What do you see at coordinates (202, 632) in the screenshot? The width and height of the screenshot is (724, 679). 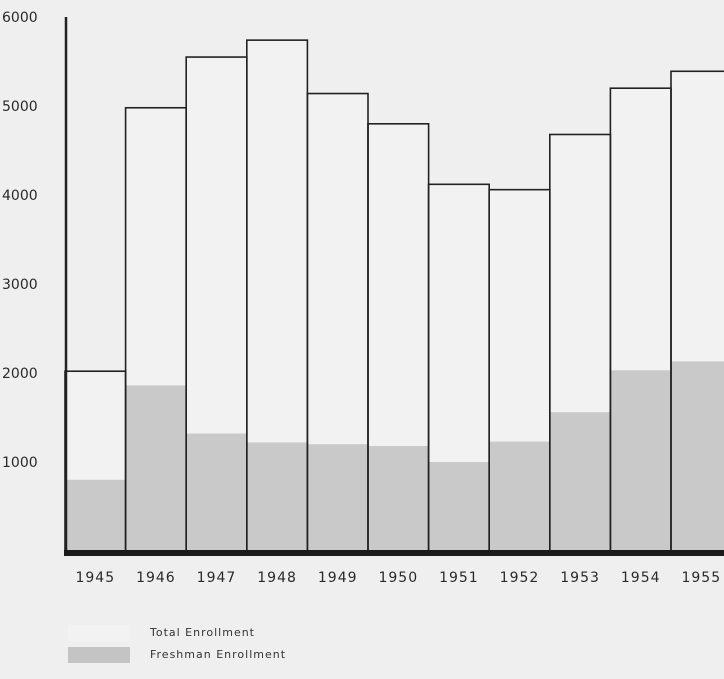 I see `legend-label-total: Total Enrollment` at bounding box center [202, 632].